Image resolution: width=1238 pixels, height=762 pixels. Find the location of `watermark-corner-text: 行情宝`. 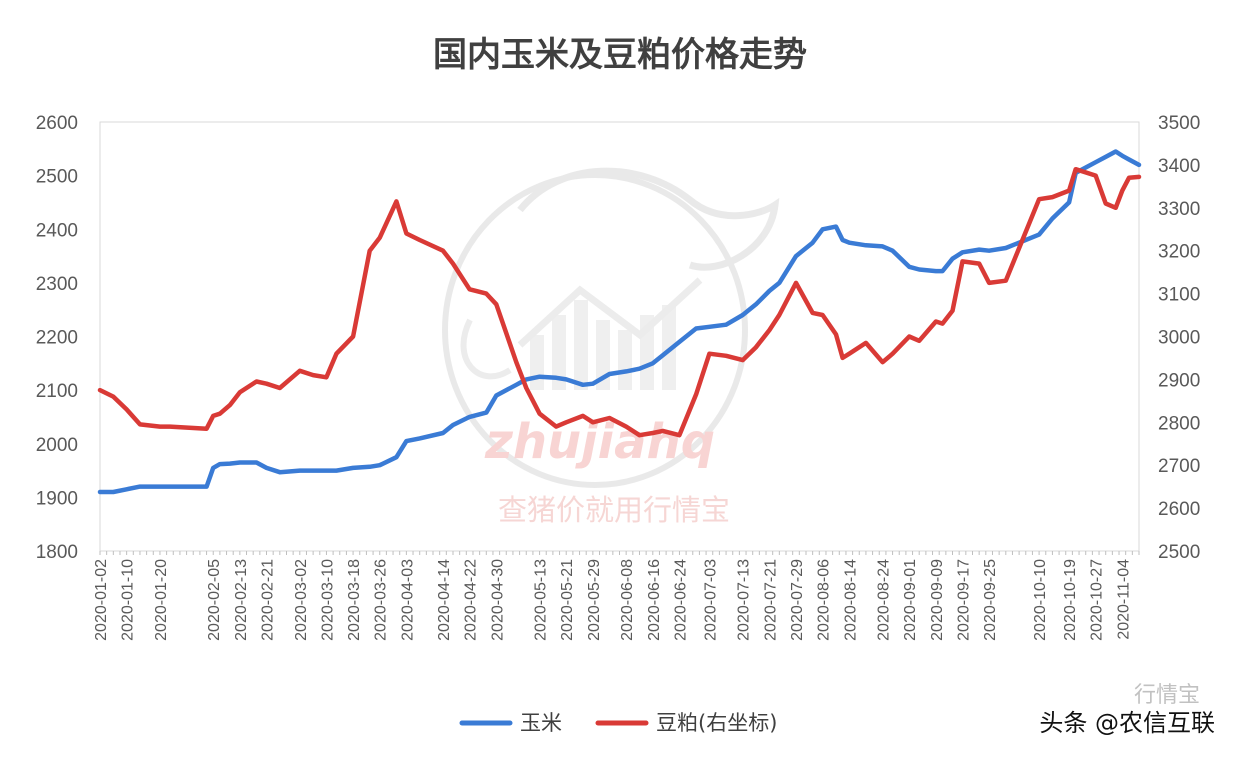

watermark-corner-text: 行情宝 is located at coordinates (1167, 695).